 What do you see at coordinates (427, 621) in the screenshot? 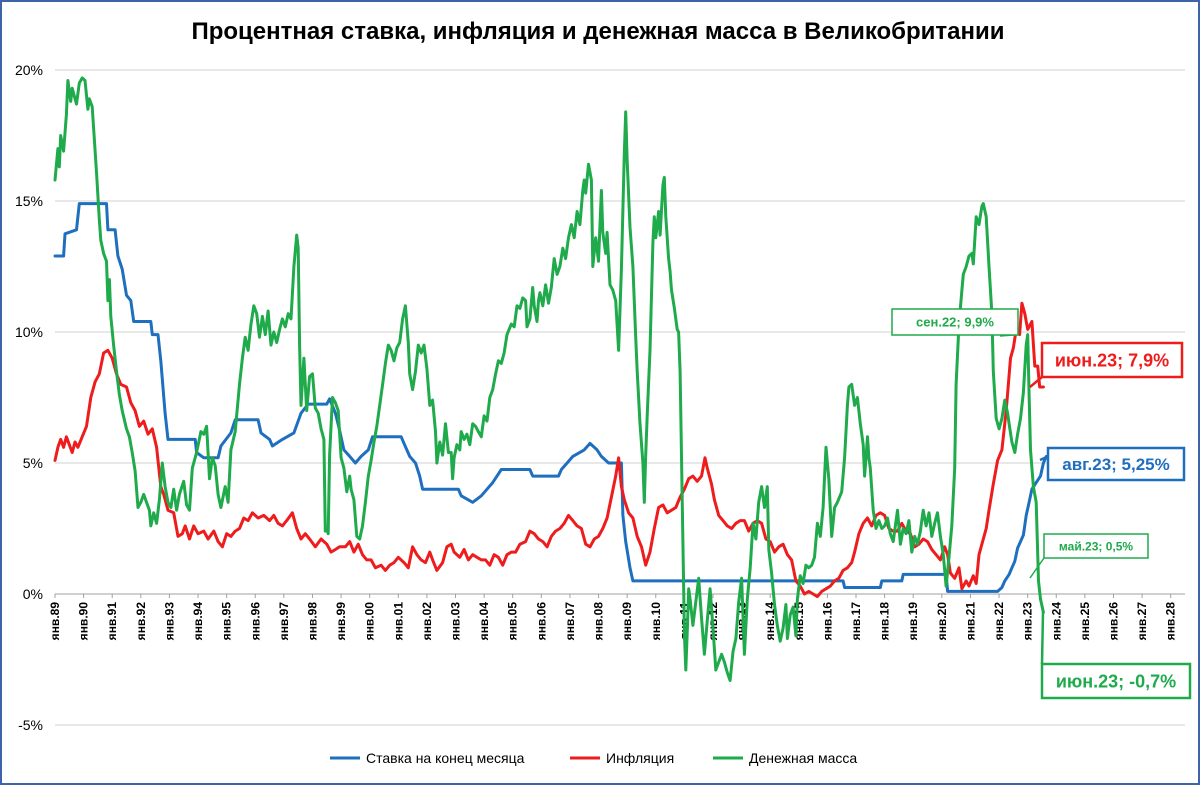
I see `x-tick-label: янв.02` at bounding box center [427, 621].